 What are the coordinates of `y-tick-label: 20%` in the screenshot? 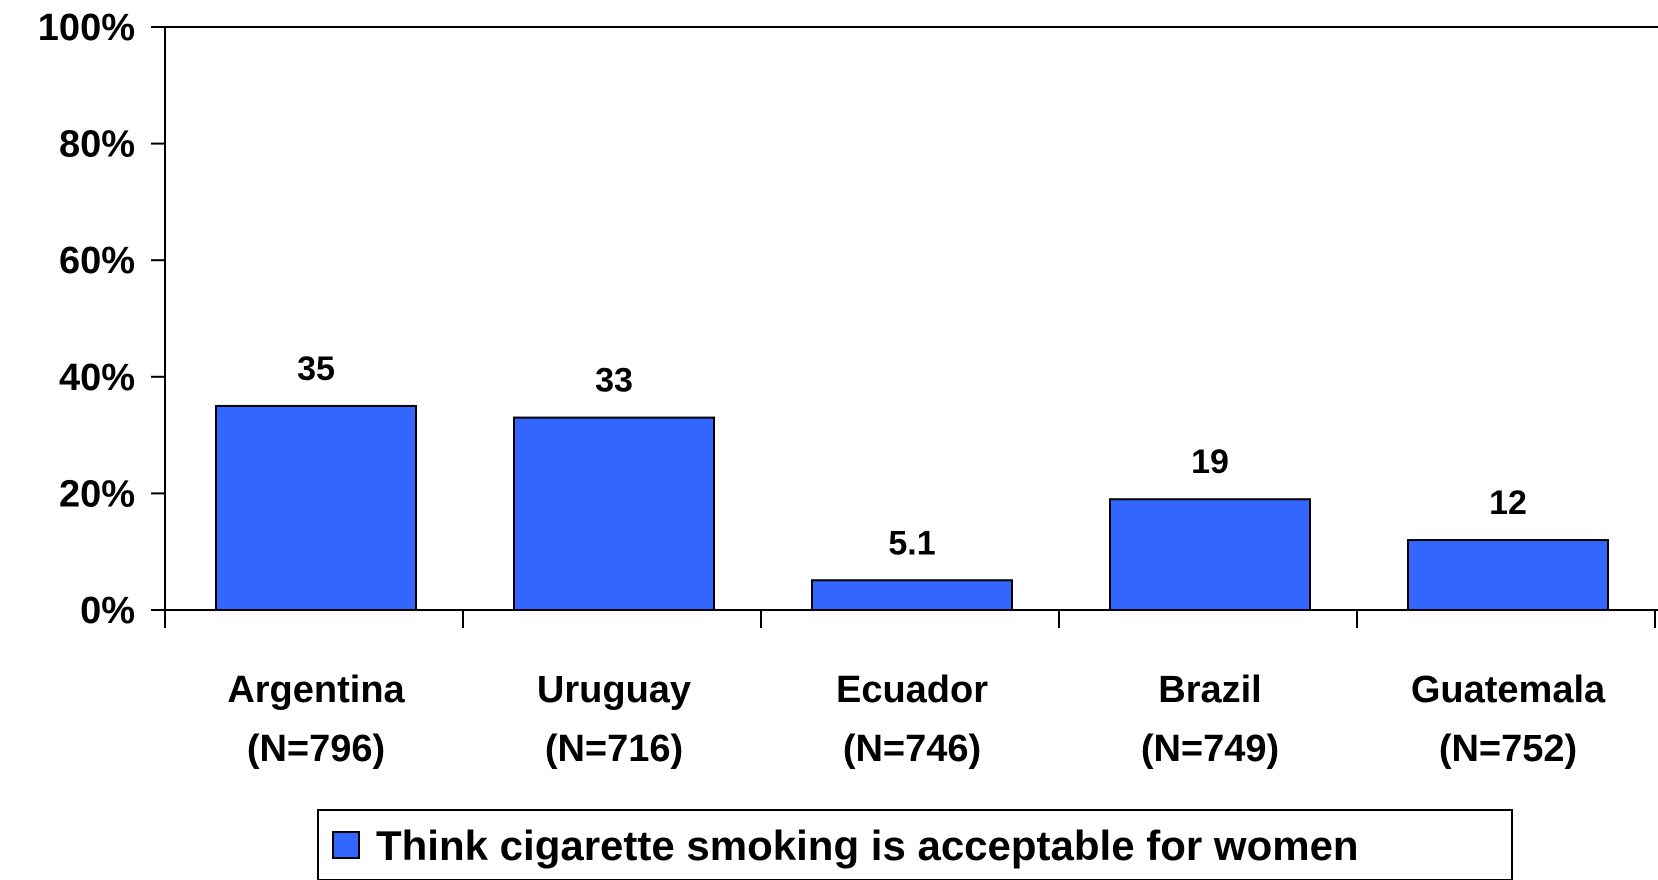 It's located at (97, 494).